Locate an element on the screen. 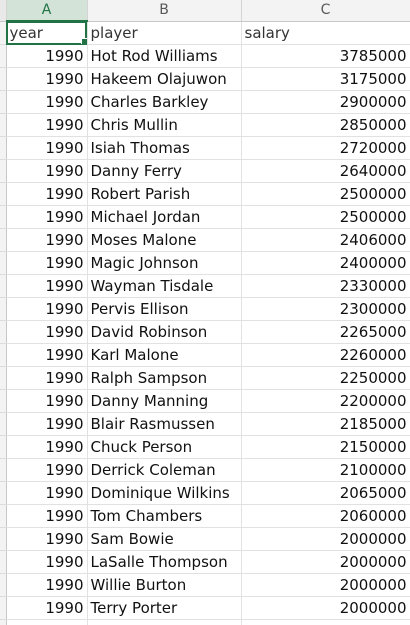  player-cell: Charles Barkley is located at coordinates (164, 102).